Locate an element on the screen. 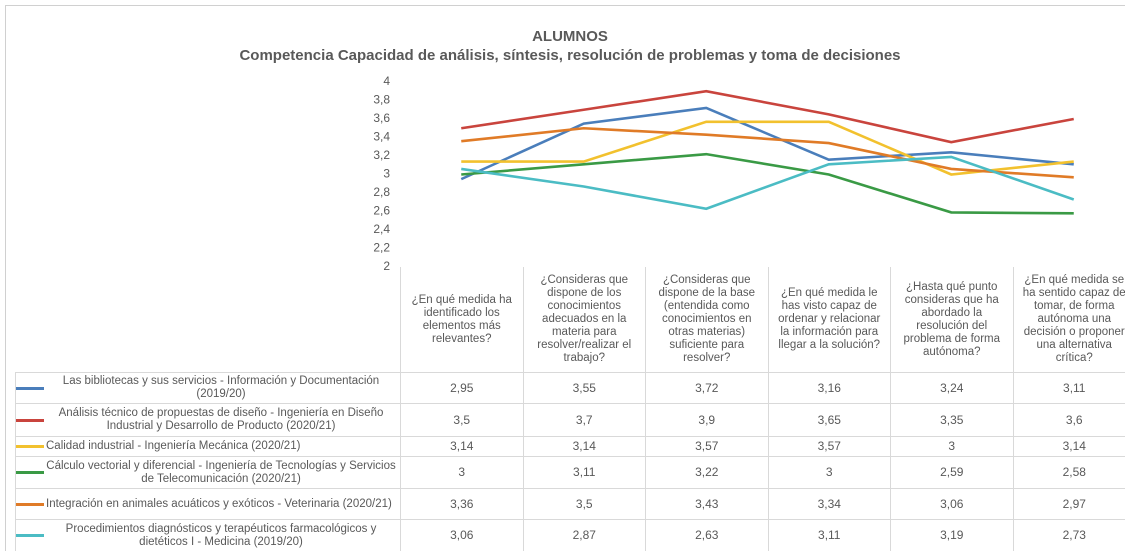  table-value: 3,16 is located at coordinates (828, 387).